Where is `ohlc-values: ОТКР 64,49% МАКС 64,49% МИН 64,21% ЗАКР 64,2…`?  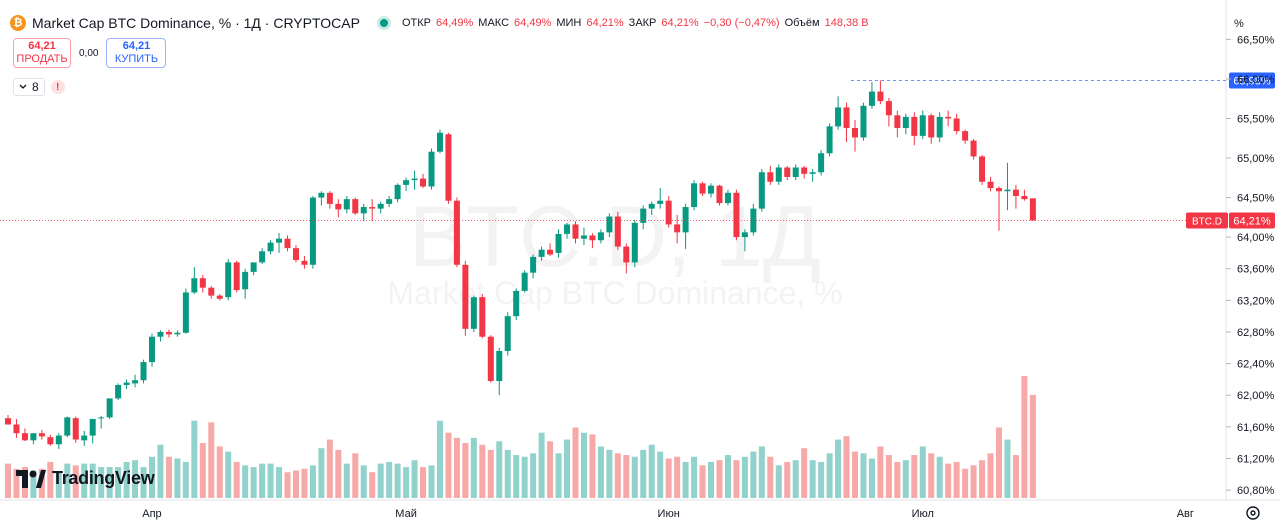 ohlc-values: ОТКР 64,49% МАКС 64,49% МИН 64,21% ЗАКР 64,2… is located at coordinates (635, 23).